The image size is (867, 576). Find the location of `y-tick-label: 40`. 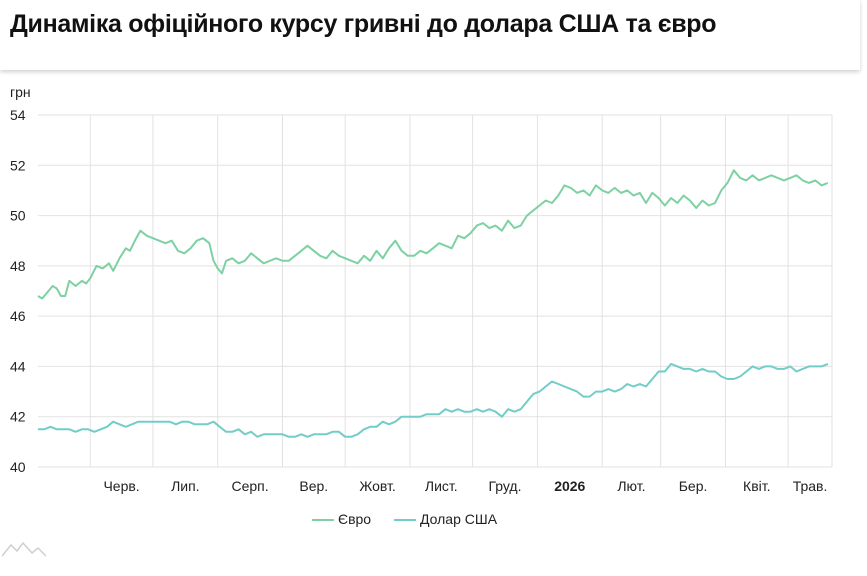

y-tick-label: 40 is located at coordinates (18, 467).